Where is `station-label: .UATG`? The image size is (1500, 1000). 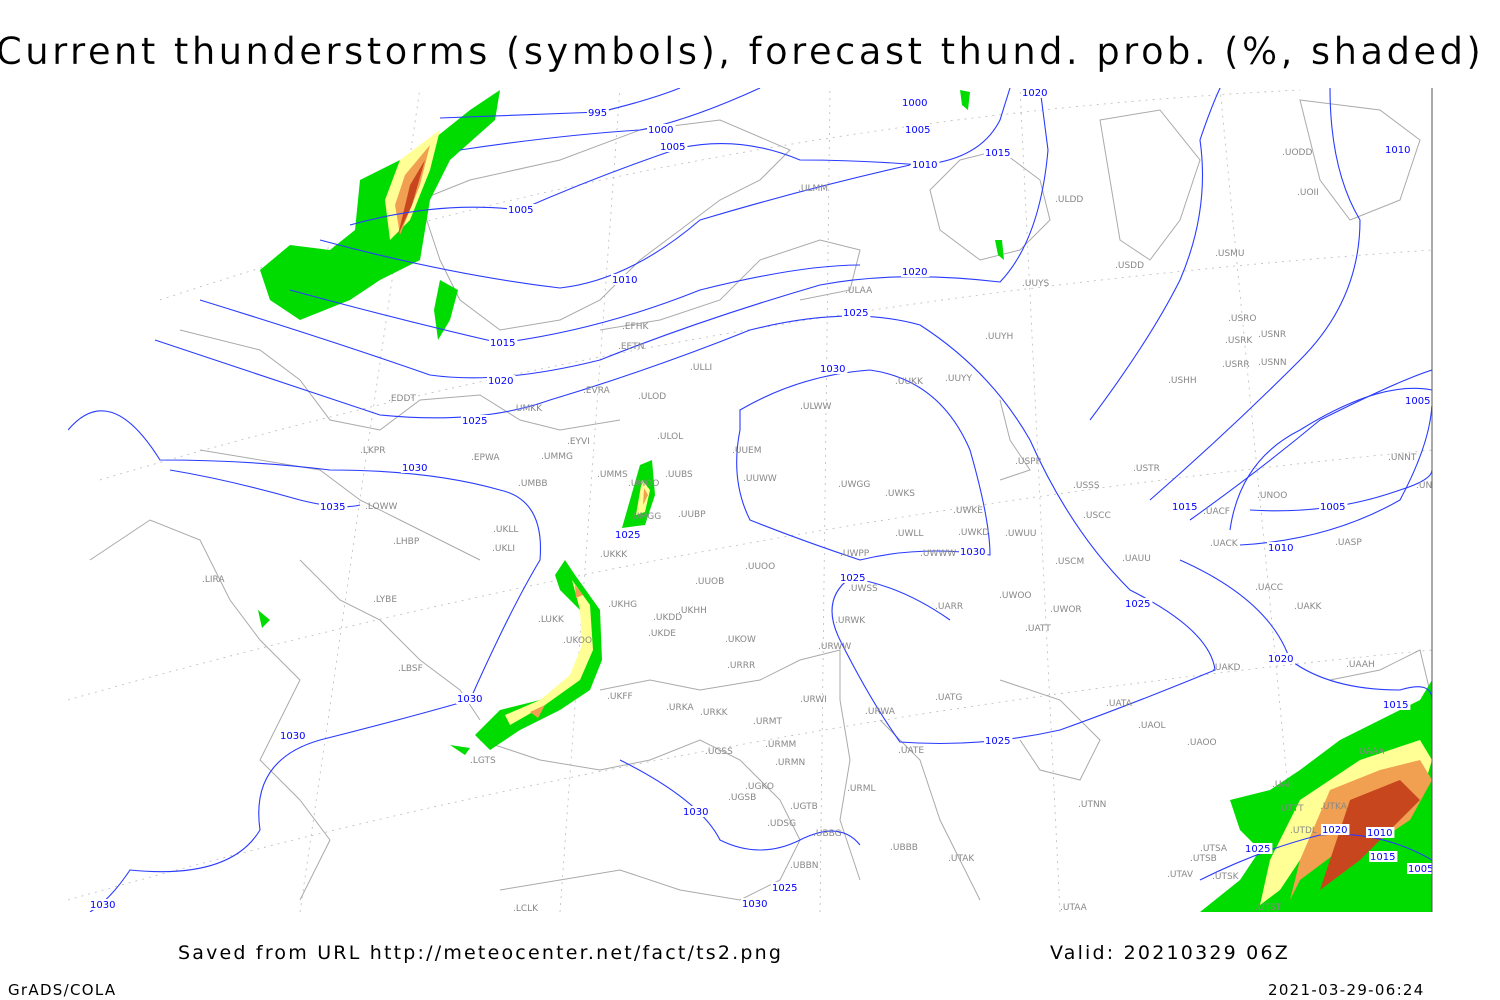
station-label: .UATG is located at coordinates (948, 698).